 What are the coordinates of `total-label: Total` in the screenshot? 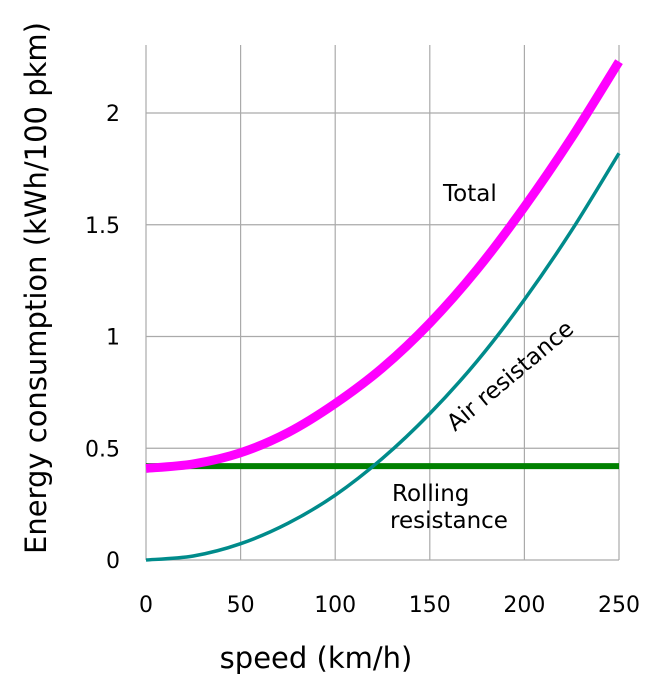 It's located at (469, 194).